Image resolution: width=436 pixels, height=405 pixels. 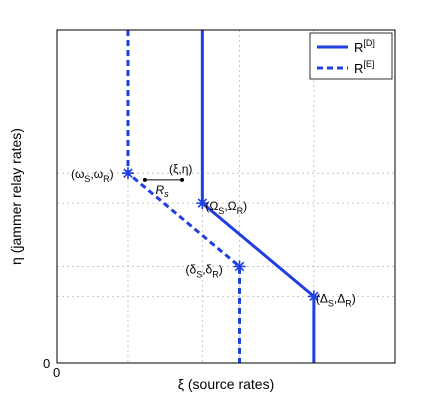 What do you see at coordinates (204, 270) in the screenshot?
I see `point-label-delta: (δS,δR)` at bounding box center [204, 270].